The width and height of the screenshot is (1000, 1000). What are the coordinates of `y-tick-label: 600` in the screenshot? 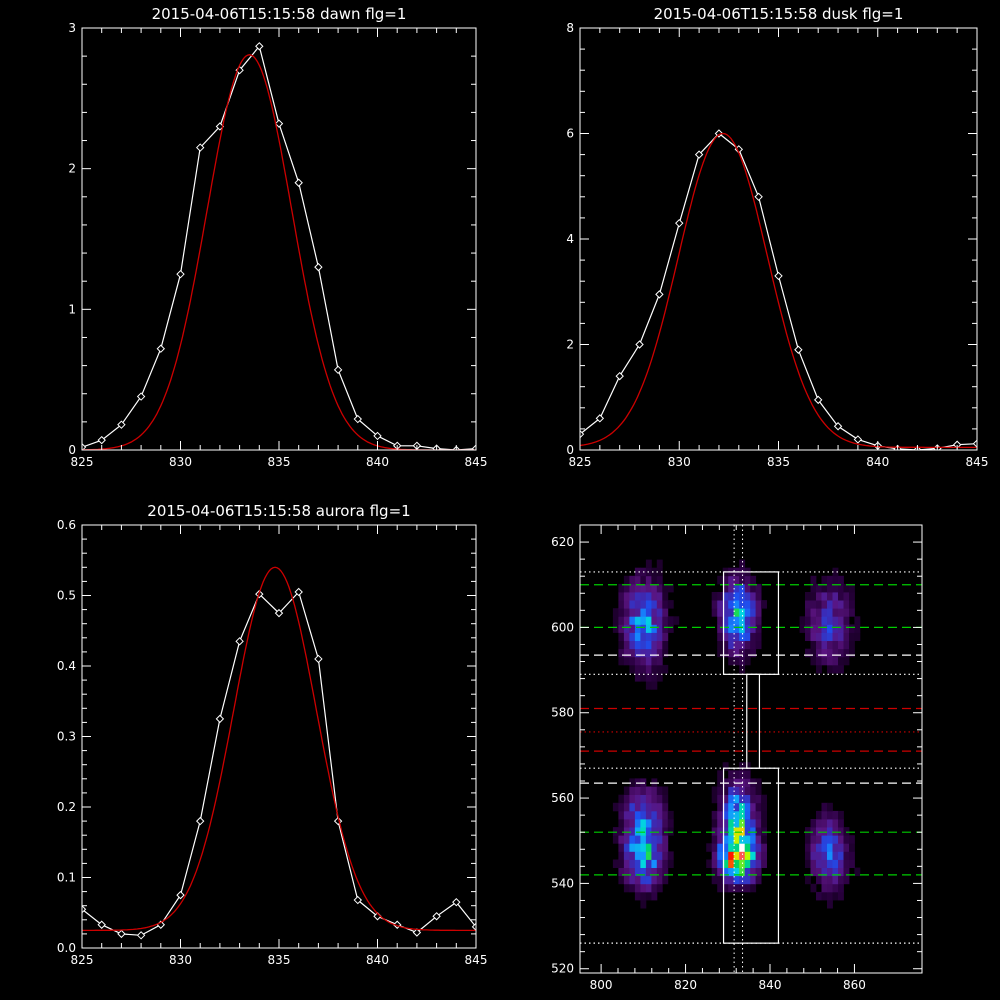 It's located at (562, 627).